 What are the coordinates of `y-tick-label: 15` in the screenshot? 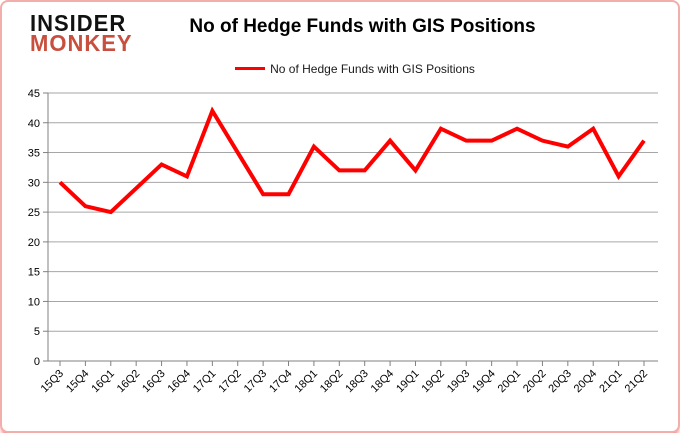 It's located at (34, 273).